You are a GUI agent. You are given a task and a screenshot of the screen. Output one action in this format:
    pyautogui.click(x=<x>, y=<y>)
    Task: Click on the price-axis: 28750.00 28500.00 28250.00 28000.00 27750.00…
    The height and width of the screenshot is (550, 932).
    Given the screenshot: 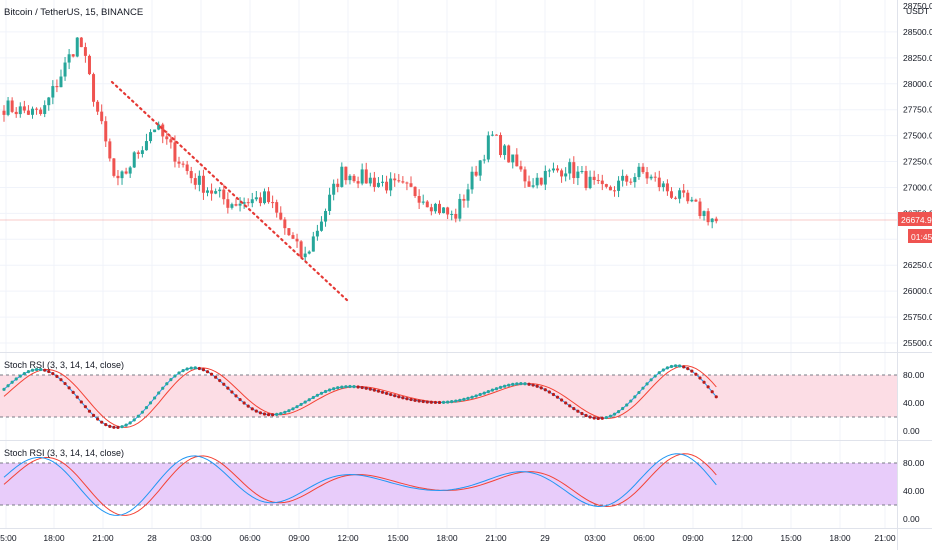 What is the action you would take?
    pyautogui.click(x=917, y=174)
    